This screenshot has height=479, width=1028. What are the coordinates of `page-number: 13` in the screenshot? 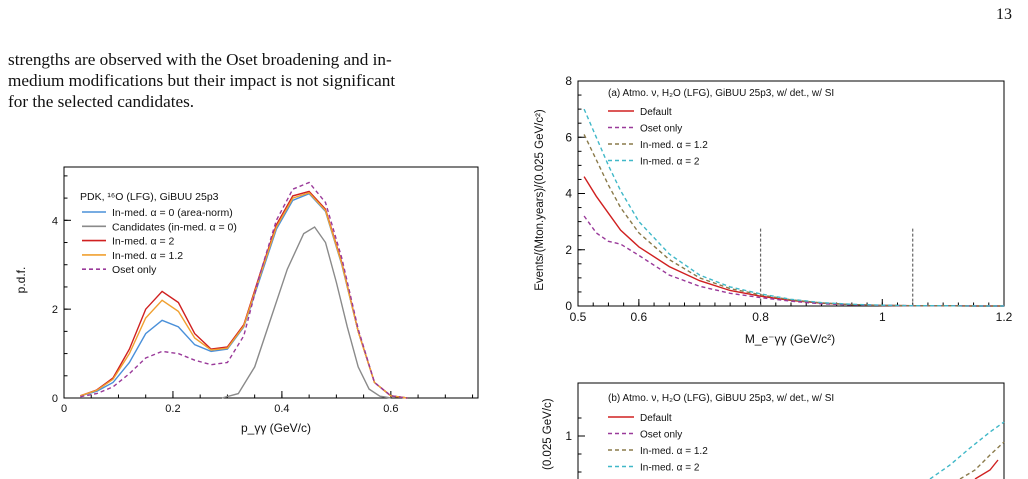 It's located at (1004, 14).